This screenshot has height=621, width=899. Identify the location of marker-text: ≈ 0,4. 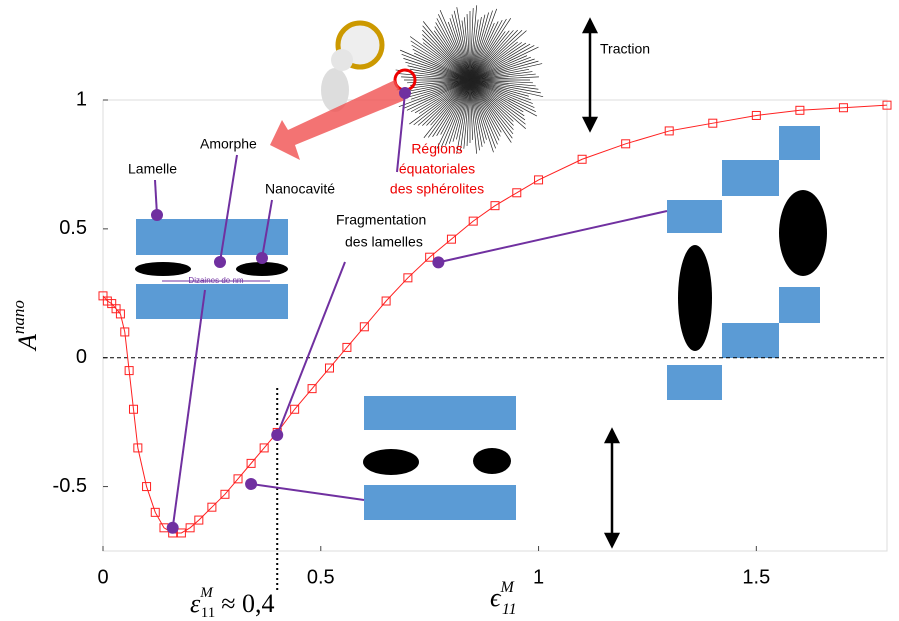
(247, 603).